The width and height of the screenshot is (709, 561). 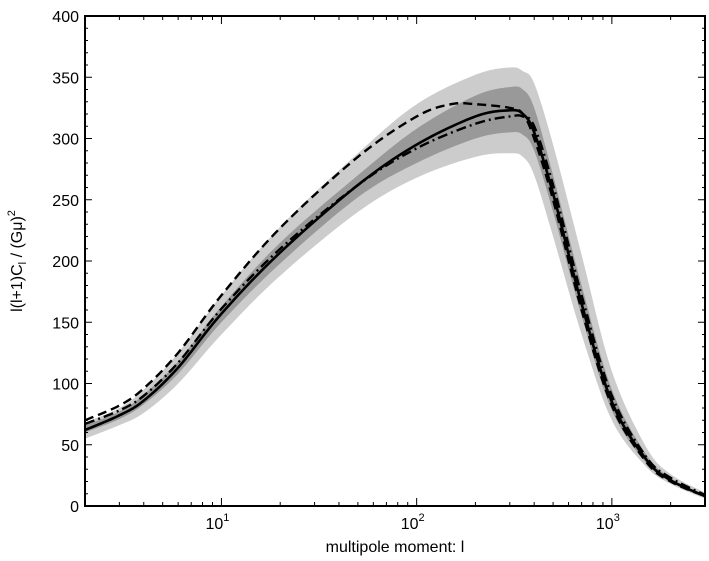 I want to click on y-tick-label: 350, so click(x=65, y=78).